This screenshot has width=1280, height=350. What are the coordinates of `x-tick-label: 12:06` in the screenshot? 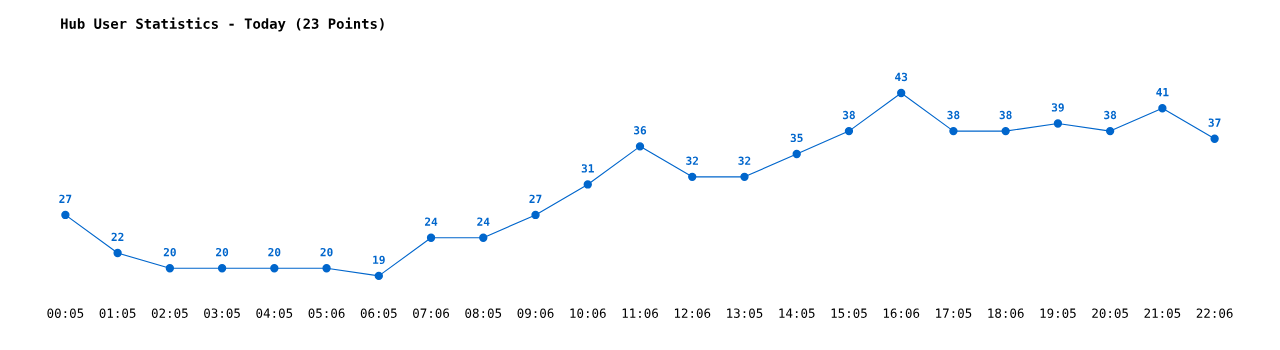 It's located at (692, 313).